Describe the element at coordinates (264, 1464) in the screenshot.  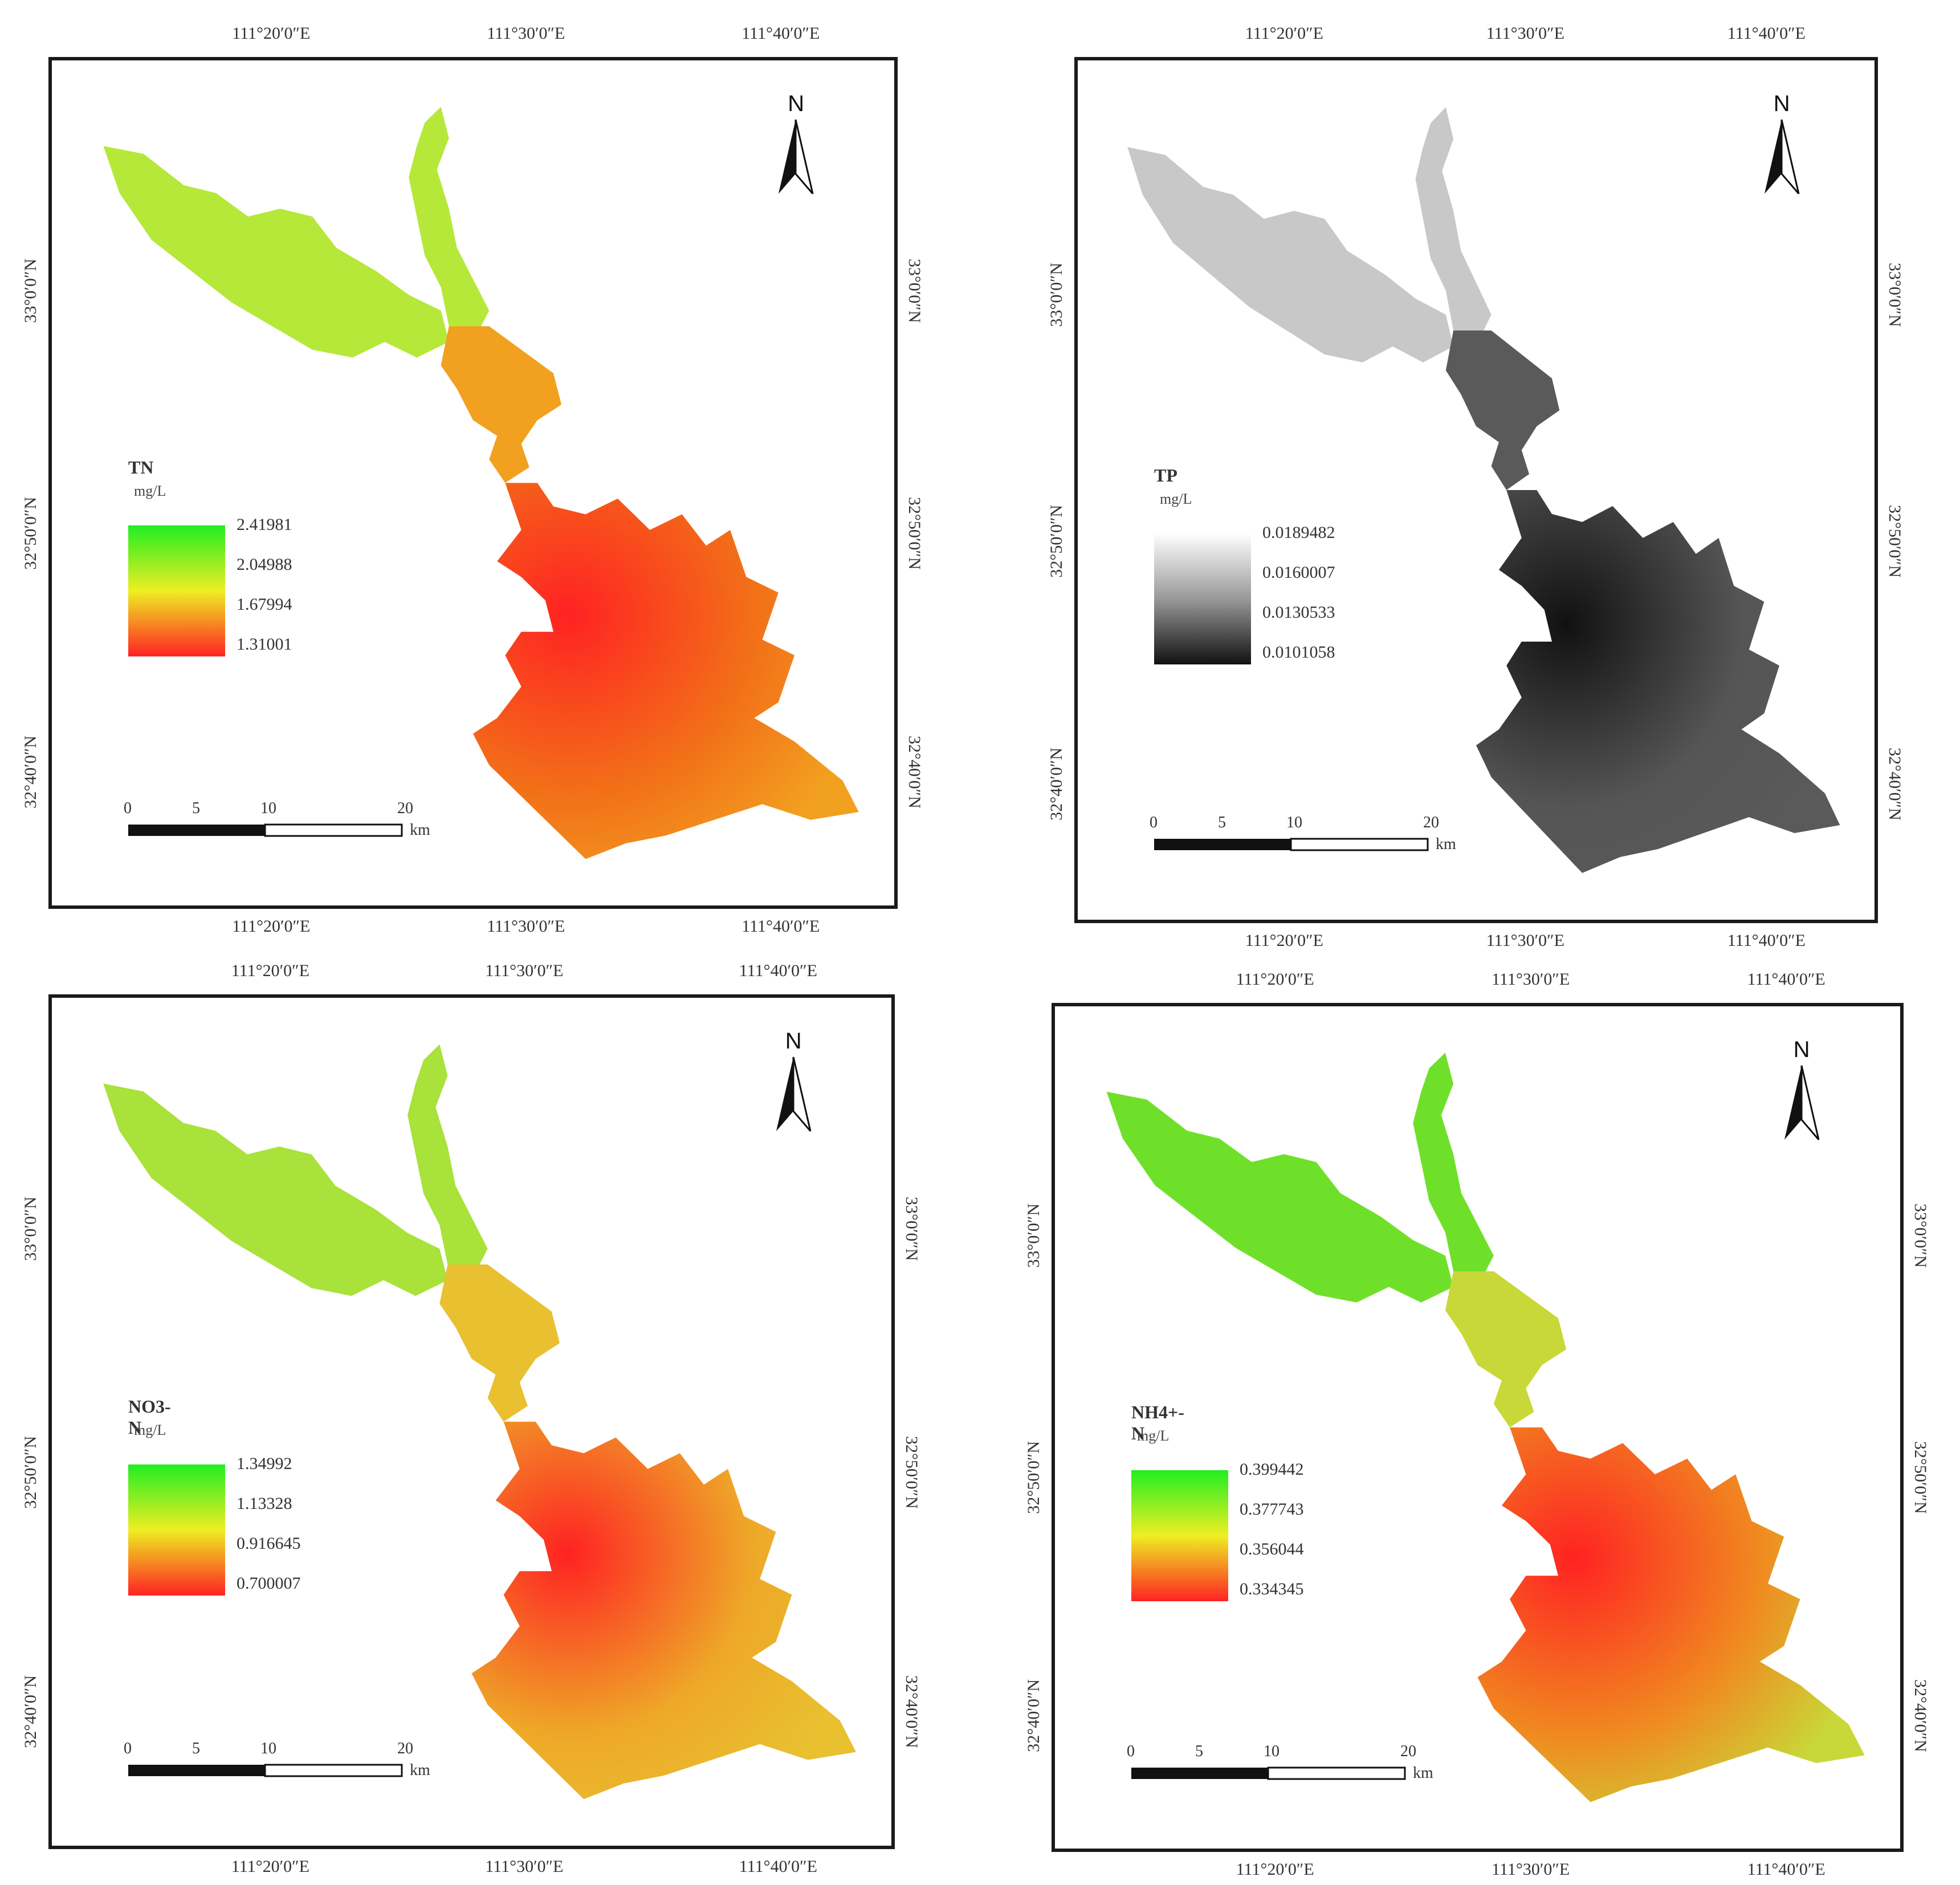
I see `legend-value: 1.34992` at that location.